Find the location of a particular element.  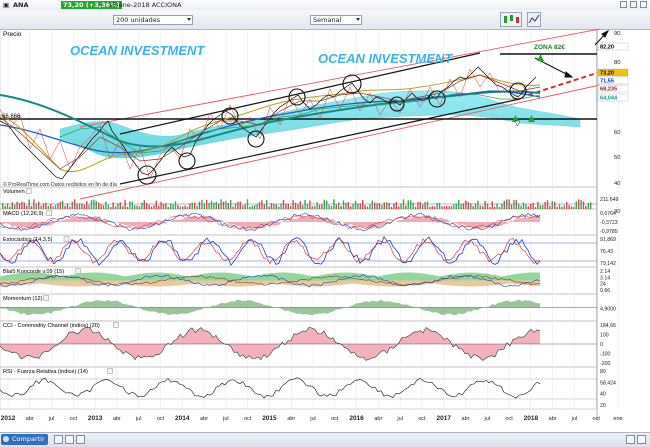

projection-dashed-line is located at coordinates (562, 84).